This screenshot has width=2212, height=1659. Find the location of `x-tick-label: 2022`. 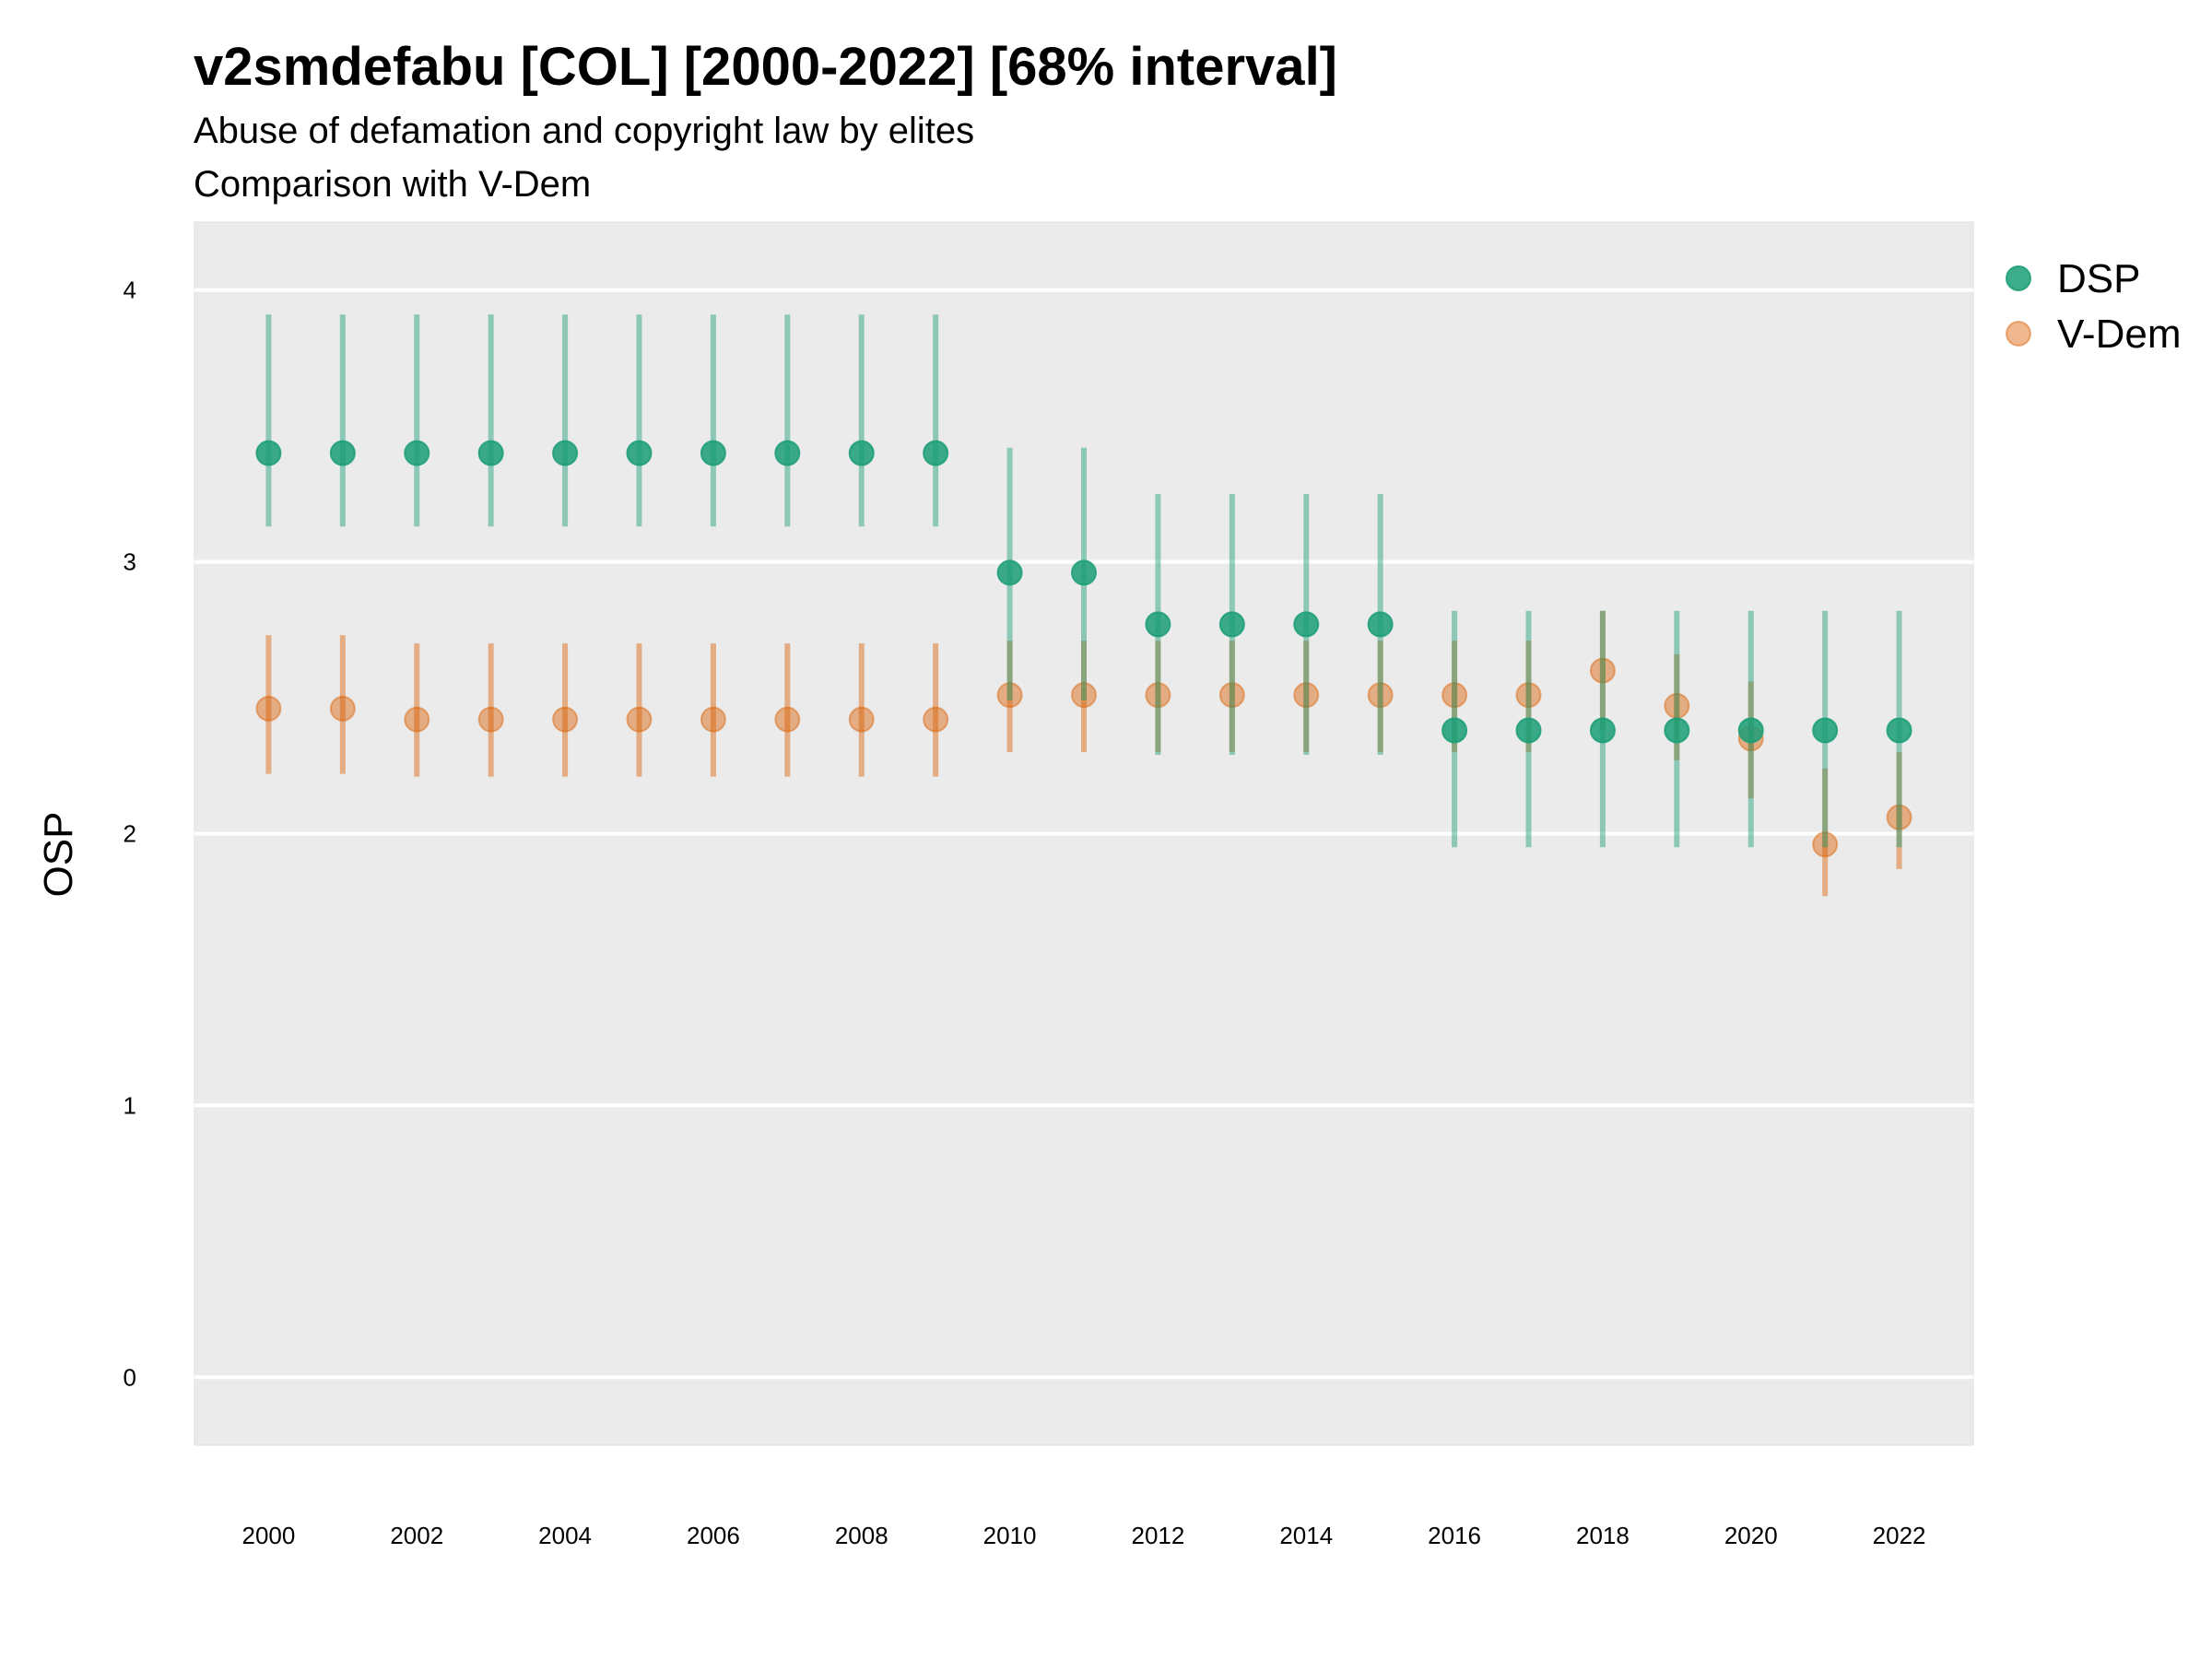

x-tick-label: 2022 is located at coordinates (1899, 1535).